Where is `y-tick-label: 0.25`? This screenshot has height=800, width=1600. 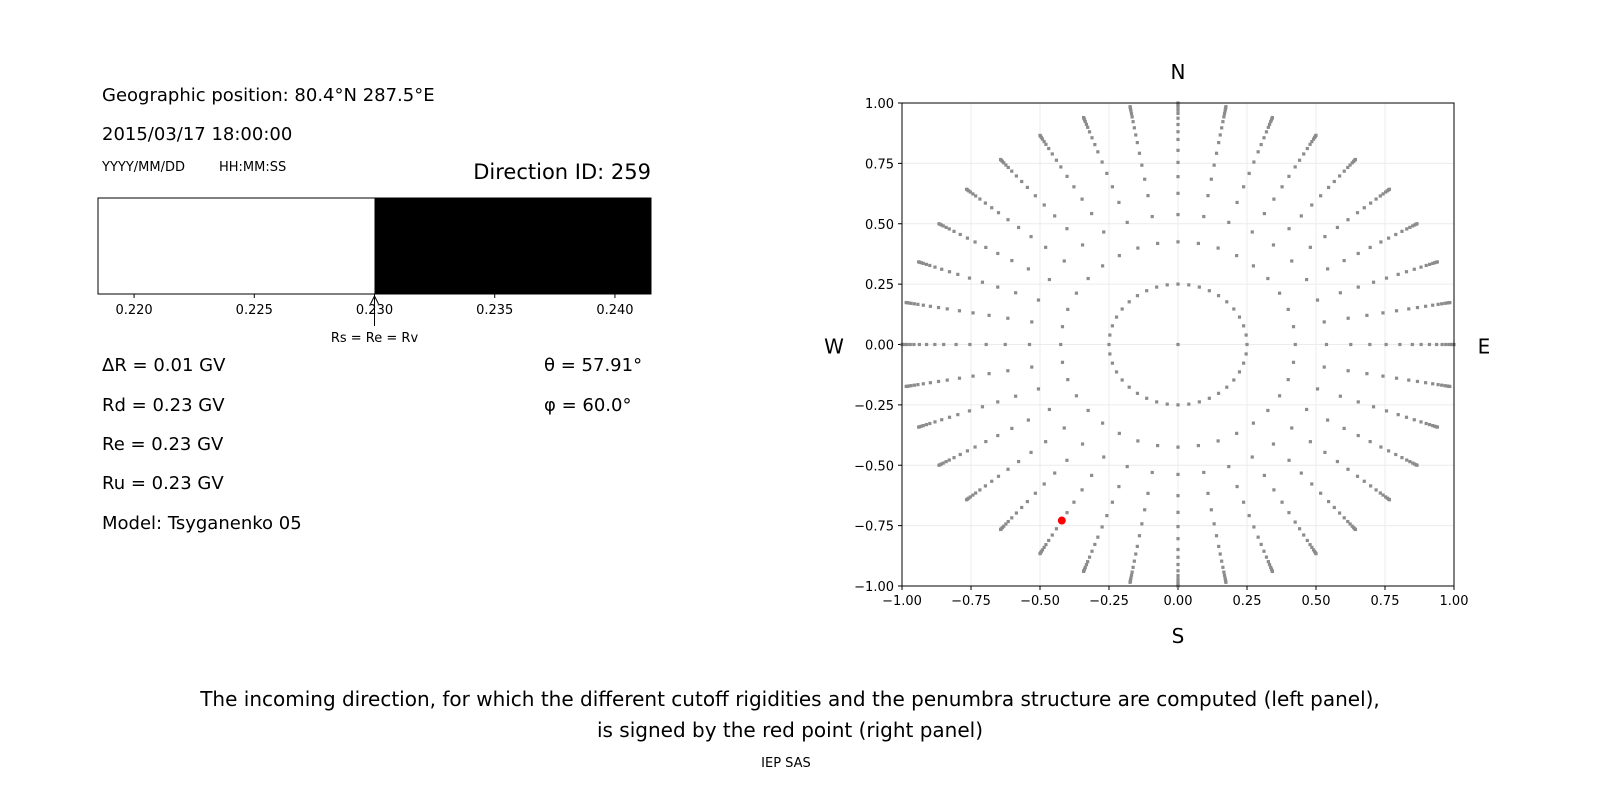
y-tick-label: 0.25 is located at coordinates (879, 285).